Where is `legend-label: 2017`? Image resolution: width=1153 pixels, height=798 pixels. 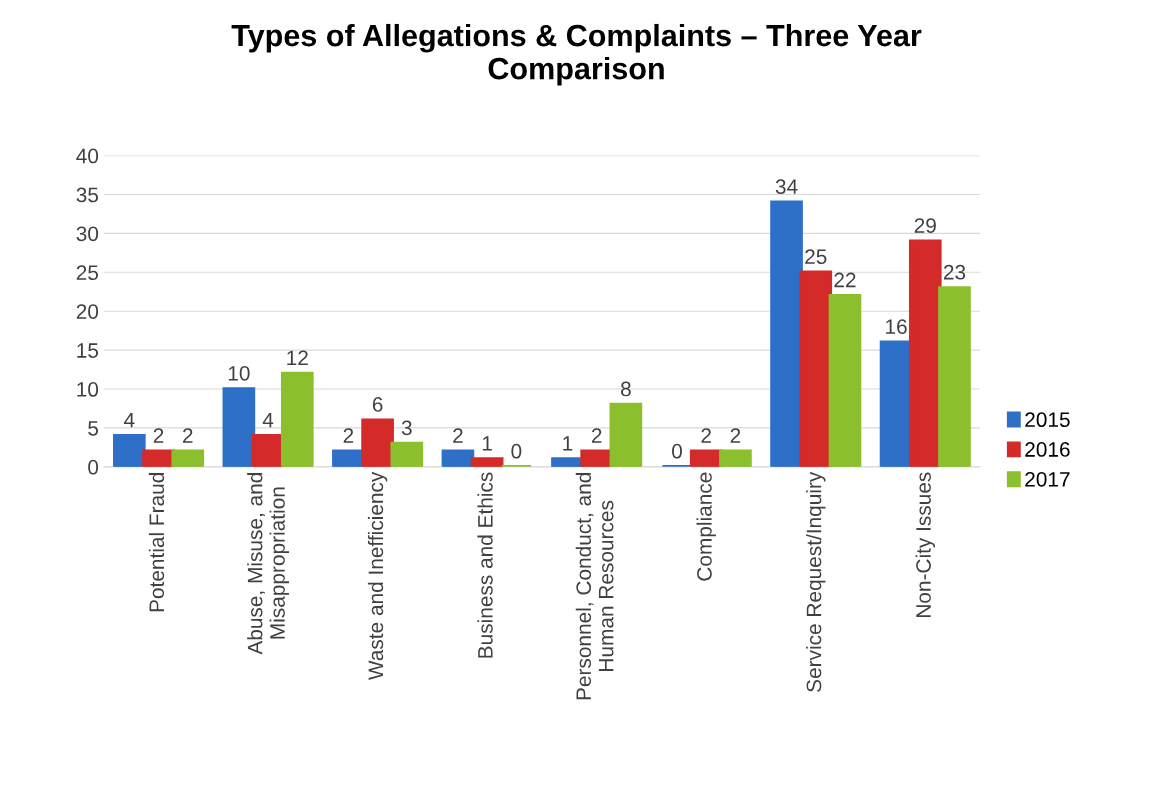
legend-label: 2017 is located at coordinates (1047, 479).